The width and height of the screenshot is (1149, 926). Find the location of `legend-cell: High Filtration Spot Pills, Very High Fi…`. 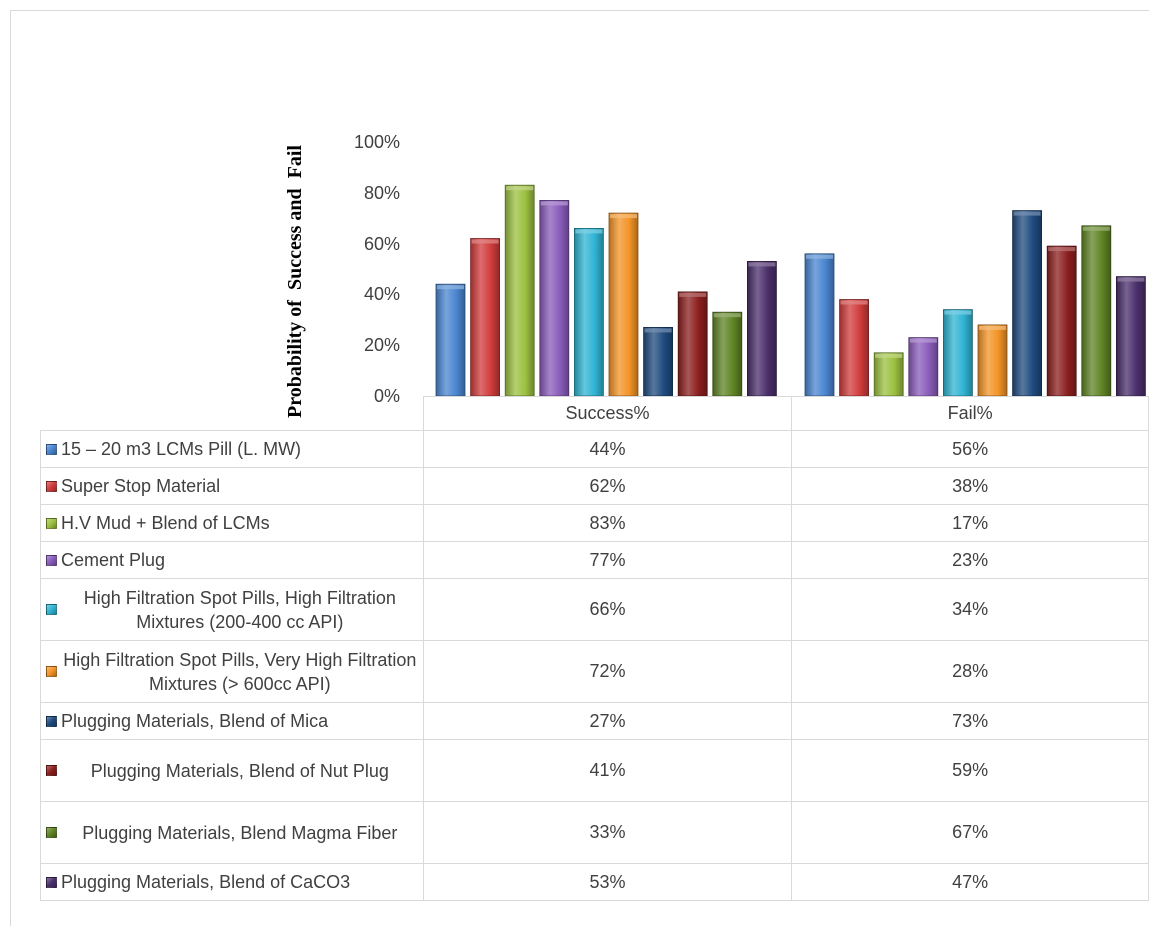

legend-cell: High Filtration Spot Pills, Very High Fi… is located at coordinates (232, 671).